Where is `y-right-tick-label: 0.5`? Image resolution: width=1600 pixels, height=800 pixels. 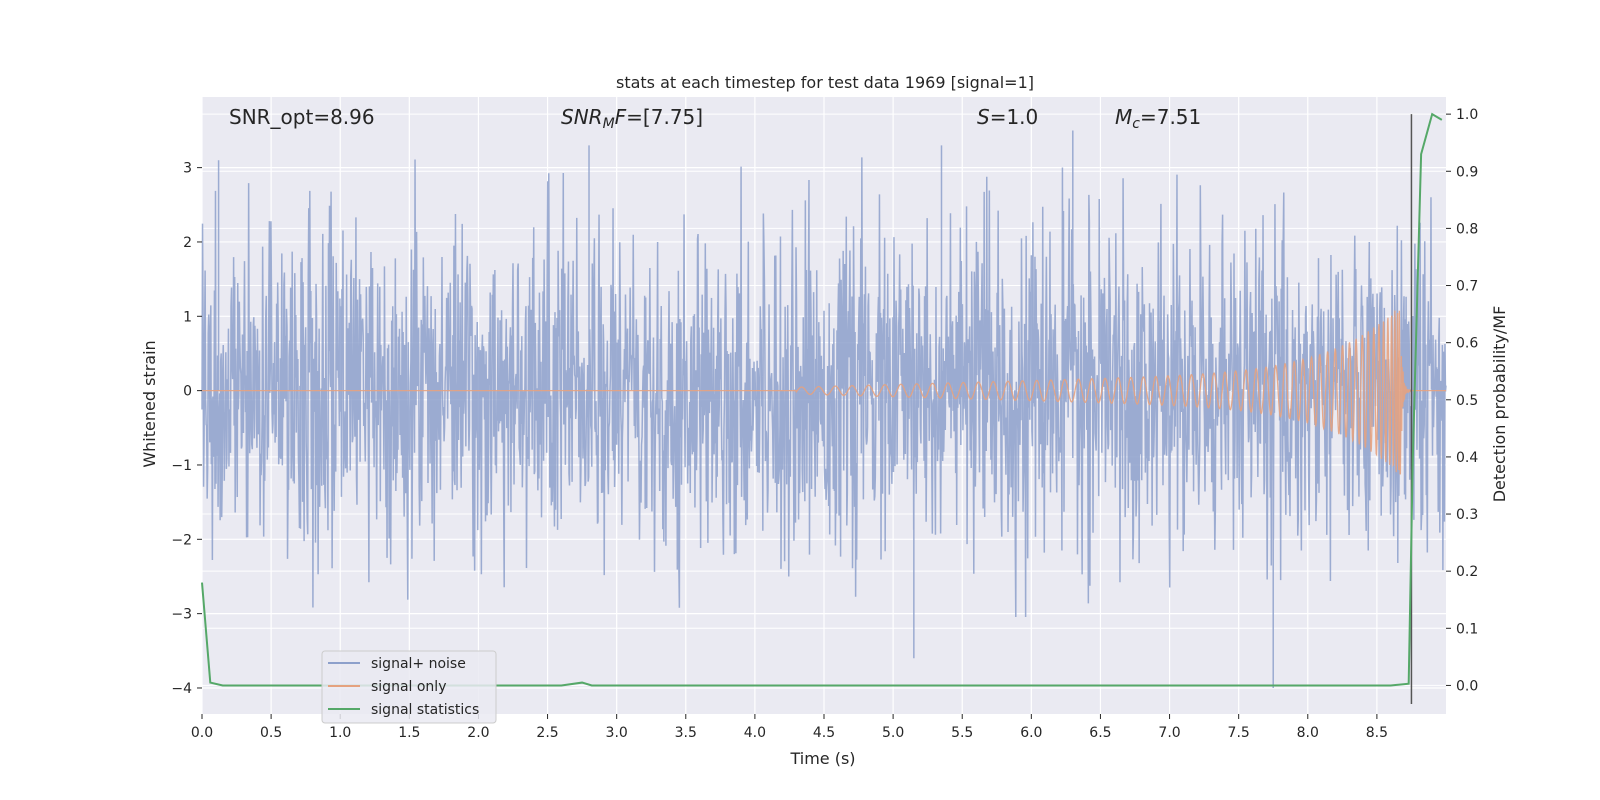 y-right-tick-label: 0.5 is located at coordinates (1467, 401).